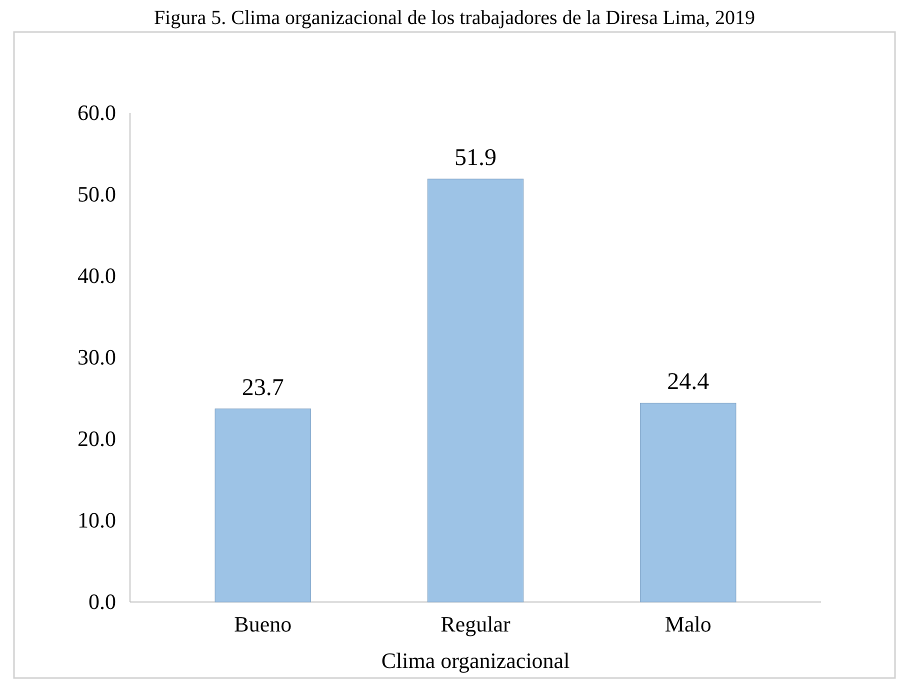  I want to click on y-tick-label: 40.0, so click(97, 275).